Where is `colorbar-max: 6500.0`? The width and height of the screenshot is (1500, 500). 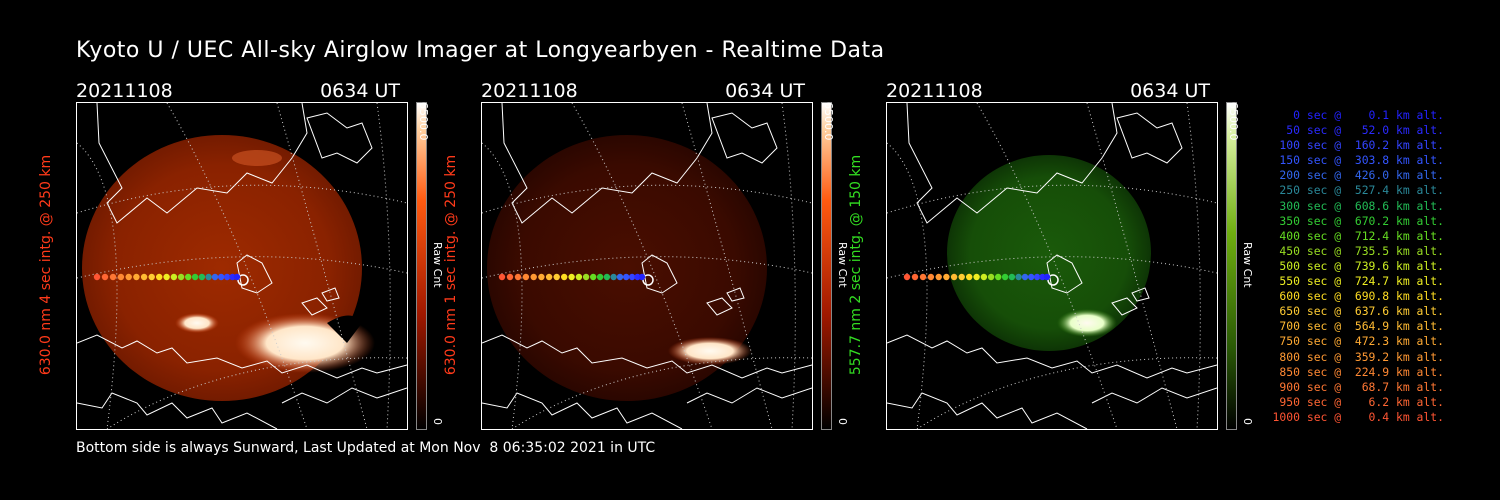 colorbar-max: 6500.0 is located at coordinates (828, 121).